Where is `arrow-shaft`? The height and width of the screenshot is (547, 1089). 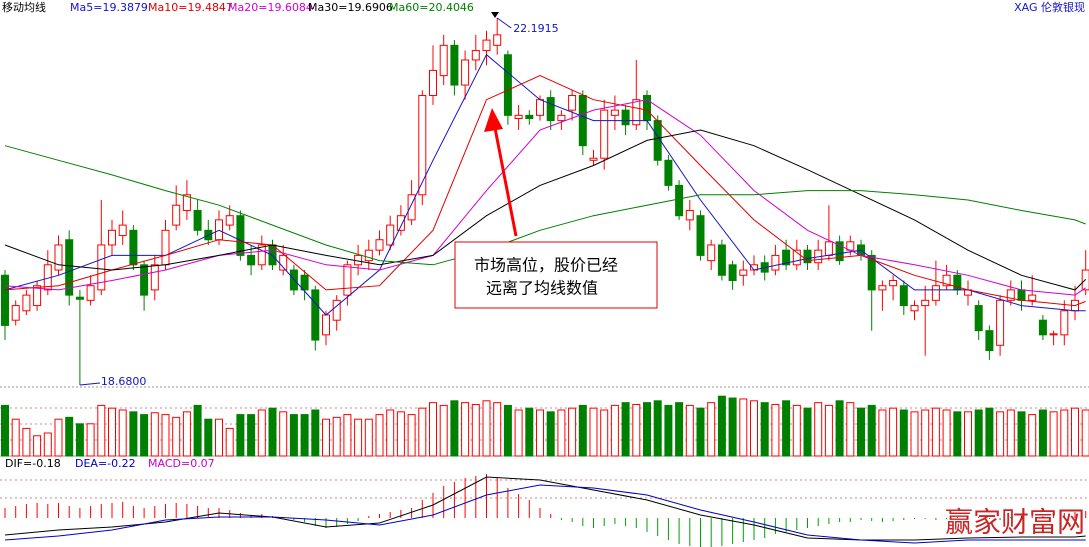 arrow-shaft is located at coordinates (505, 182).